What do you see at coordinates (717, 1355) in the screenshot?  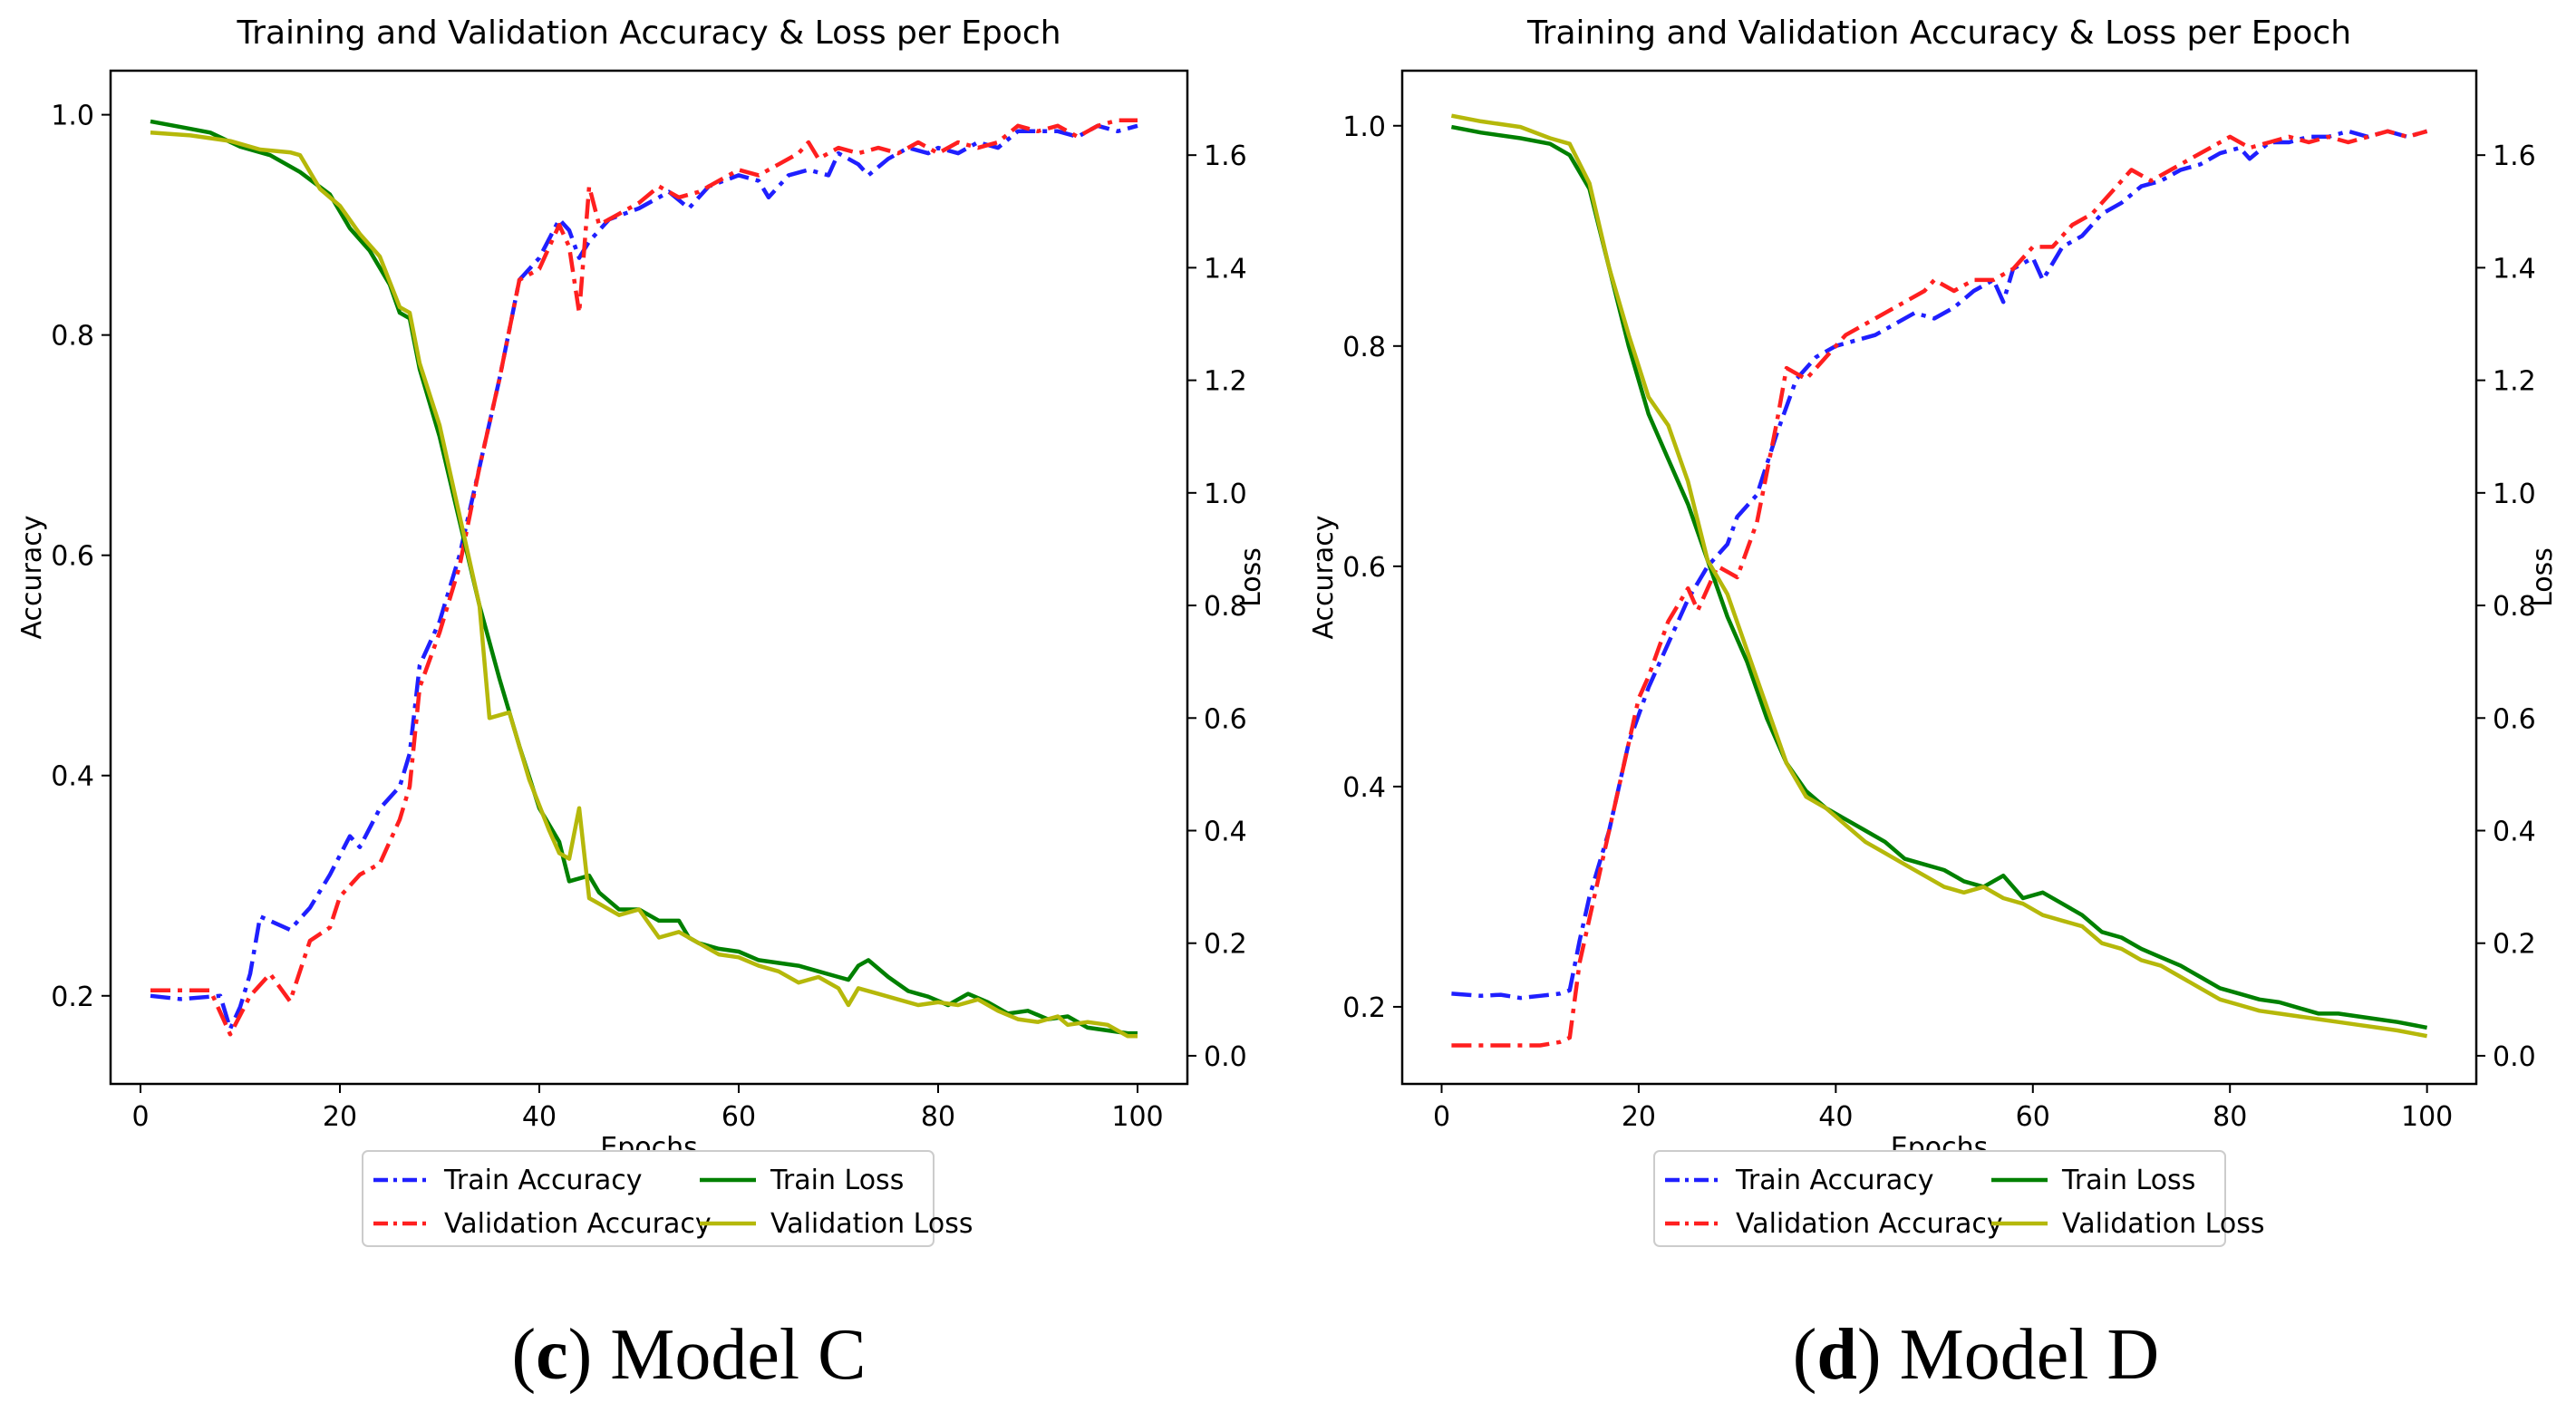 I see `caption-text-c: ) Model C` at bounding box center [717, 1355].